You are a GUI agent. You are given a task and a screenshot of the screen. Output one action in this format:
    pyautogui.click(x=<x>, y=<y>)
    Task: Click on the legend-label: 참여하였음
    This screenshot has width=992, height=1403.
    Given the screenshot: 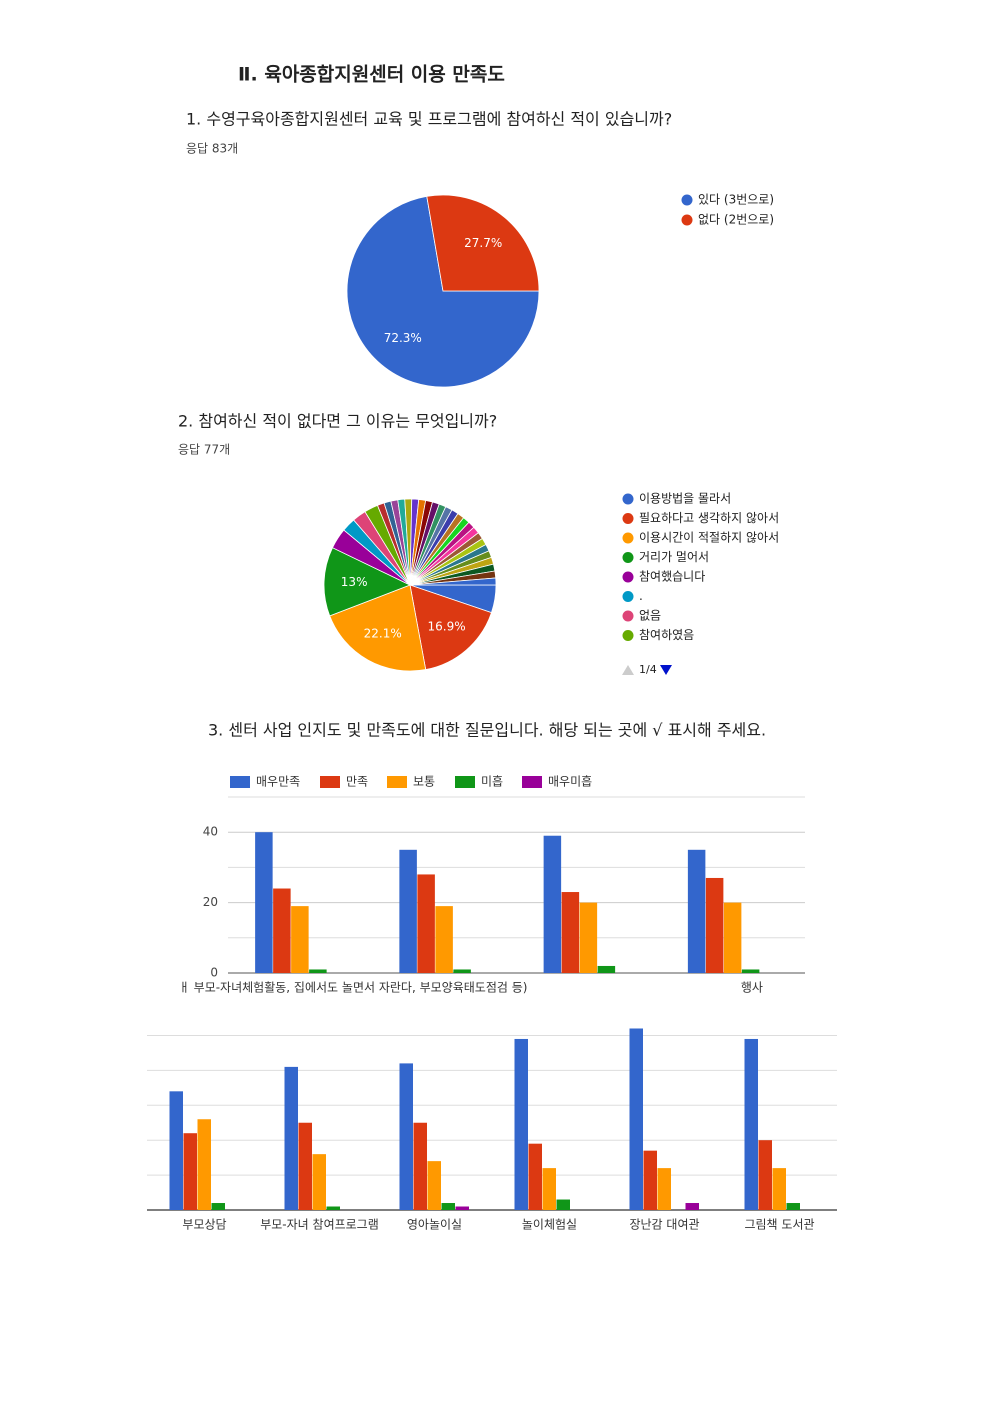 What is the action you would take?
    pyautogui.click(x=666, y=635)
    